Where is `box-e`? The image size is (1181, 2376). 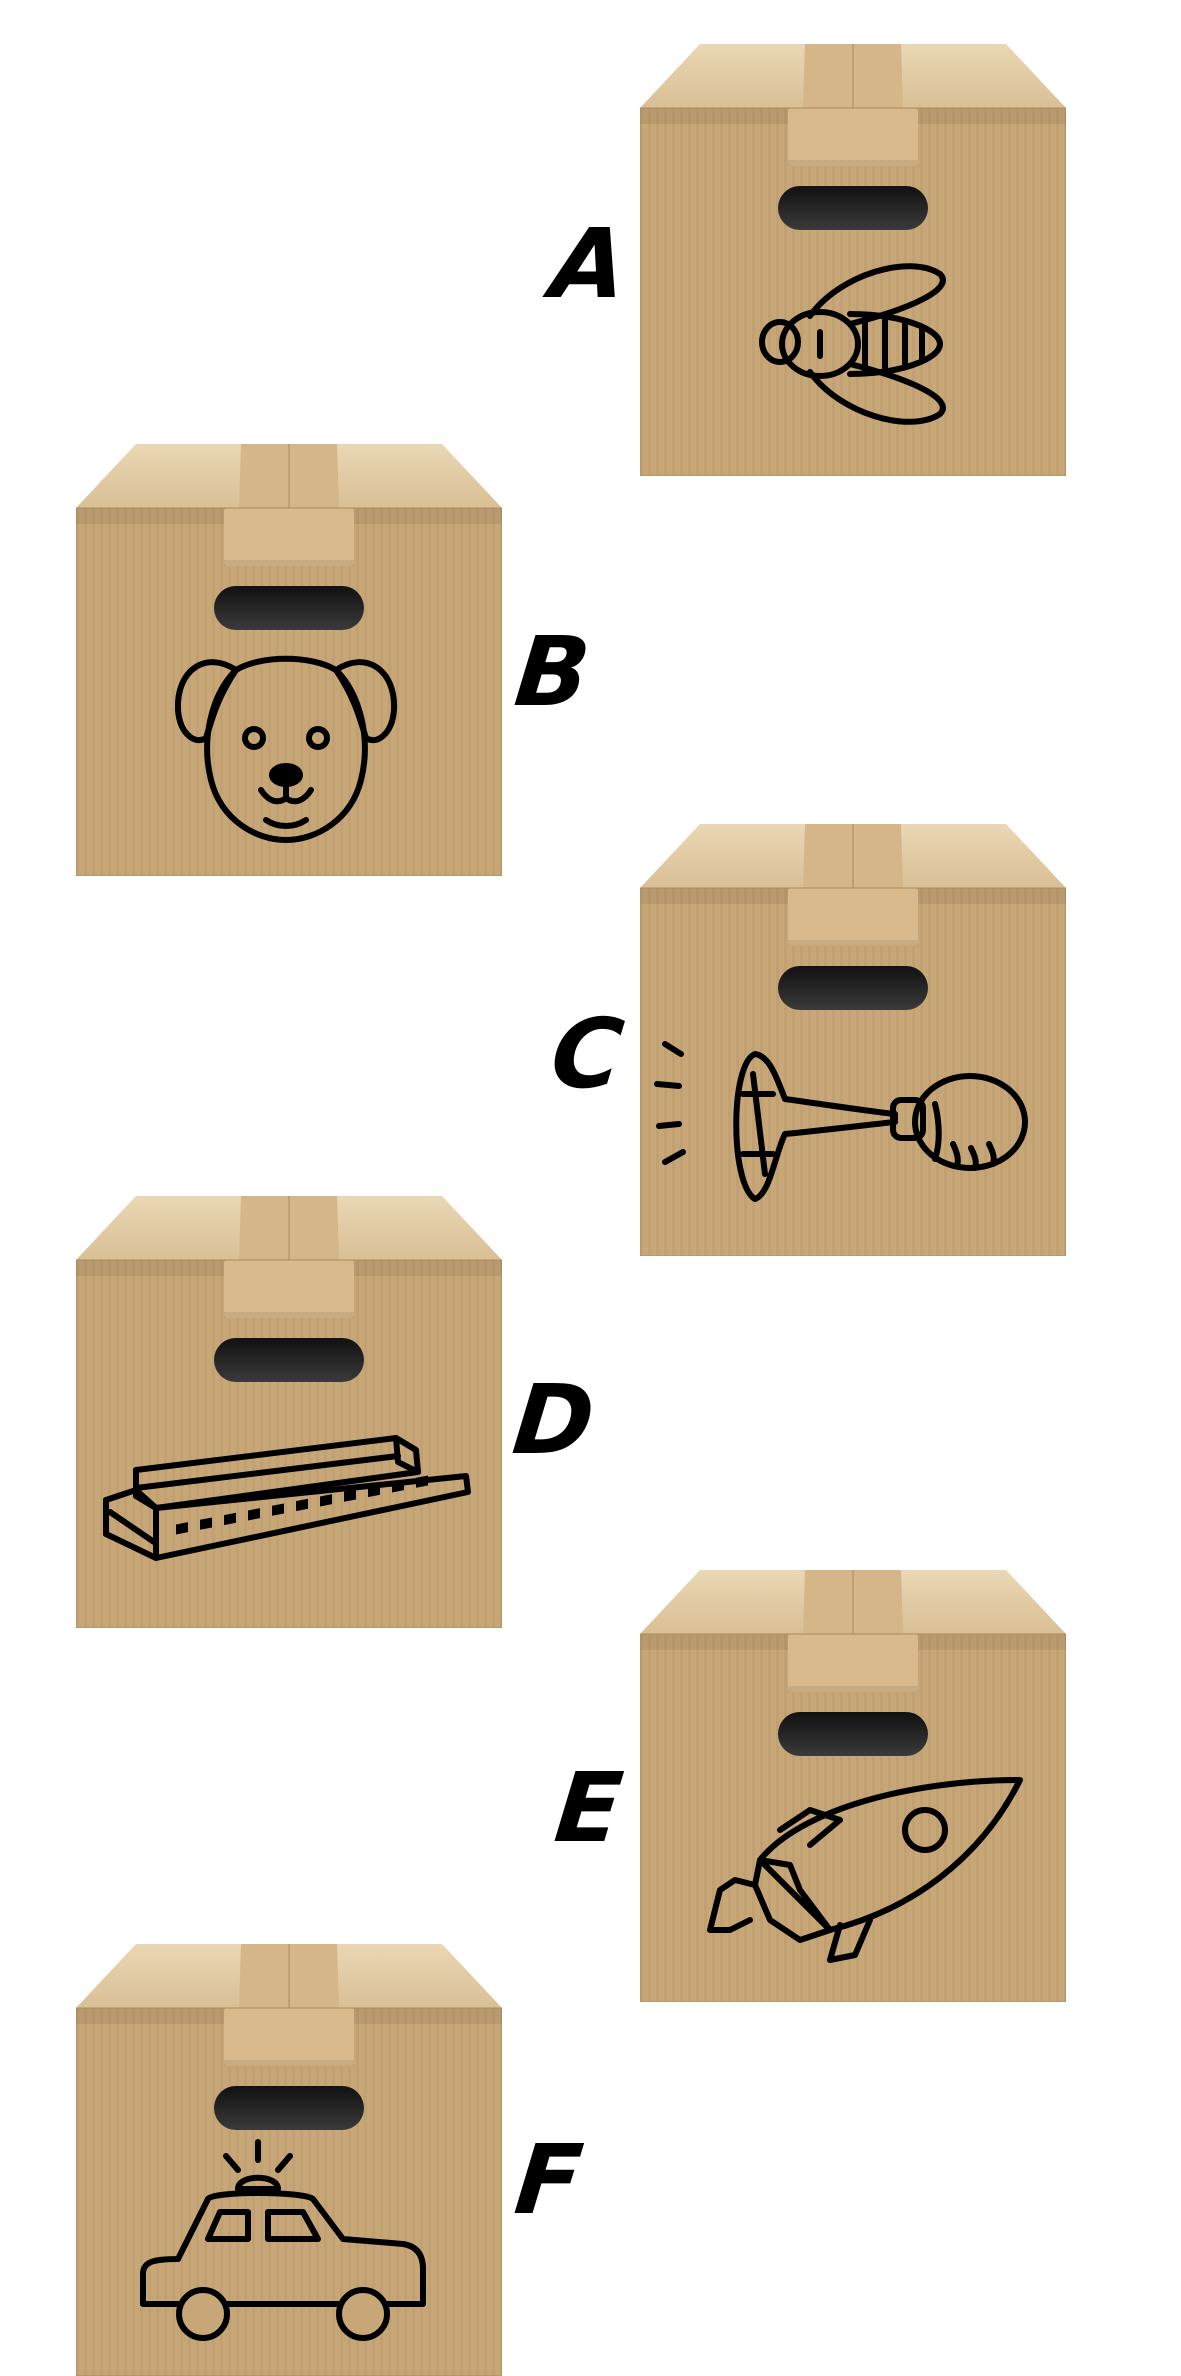
box-e is located at coordinates (853, 1786).